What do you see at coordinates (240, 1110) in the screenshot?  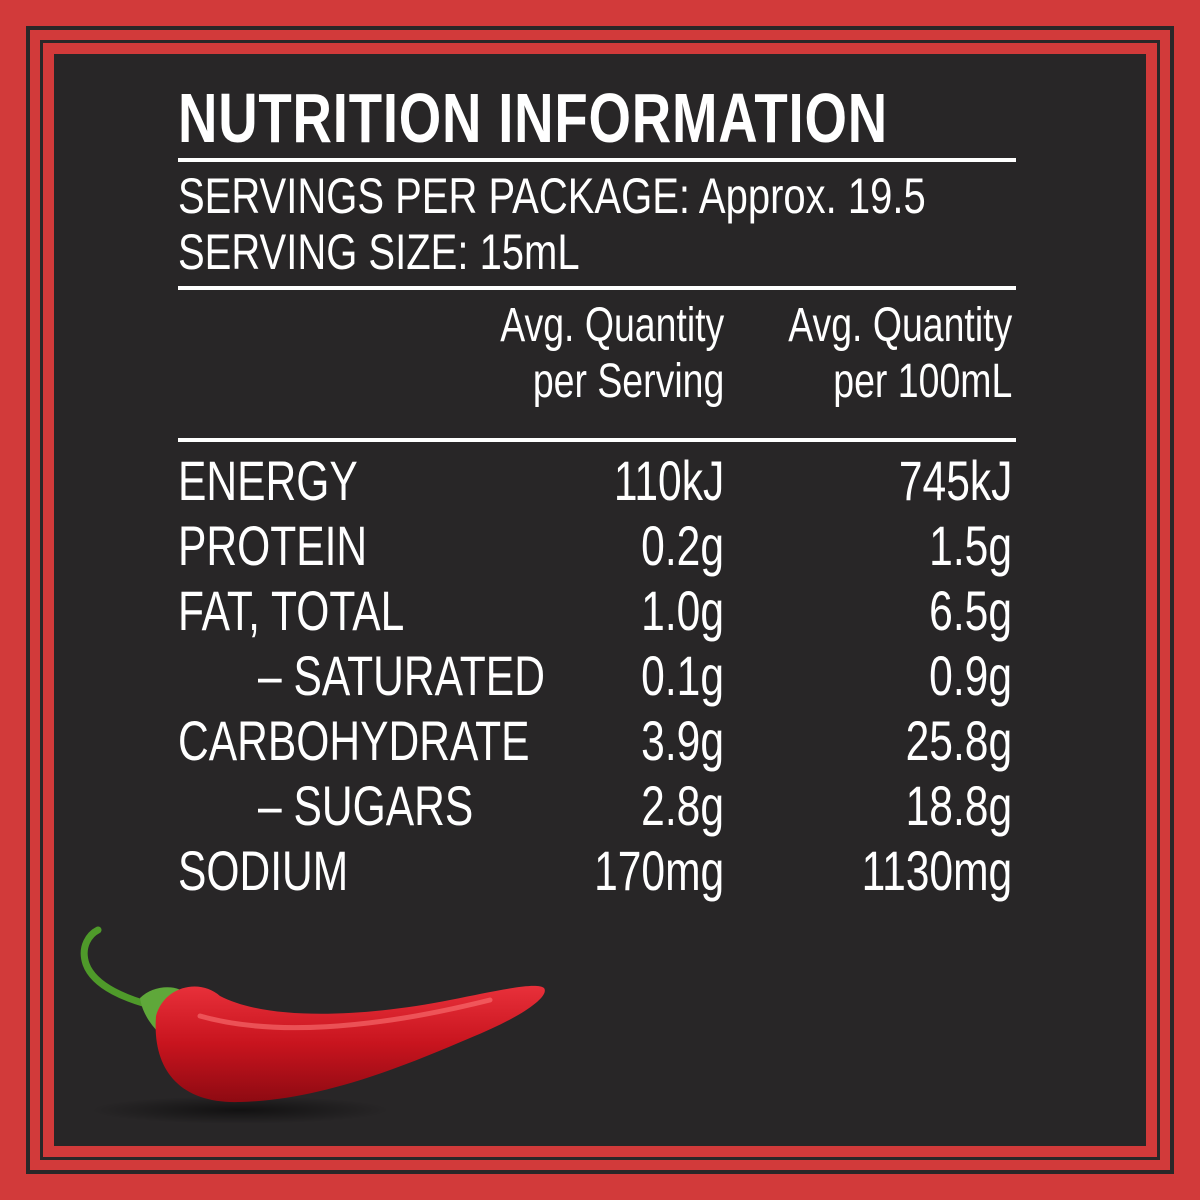 I see `chili-shadow` at bounding box center [240, 1110].